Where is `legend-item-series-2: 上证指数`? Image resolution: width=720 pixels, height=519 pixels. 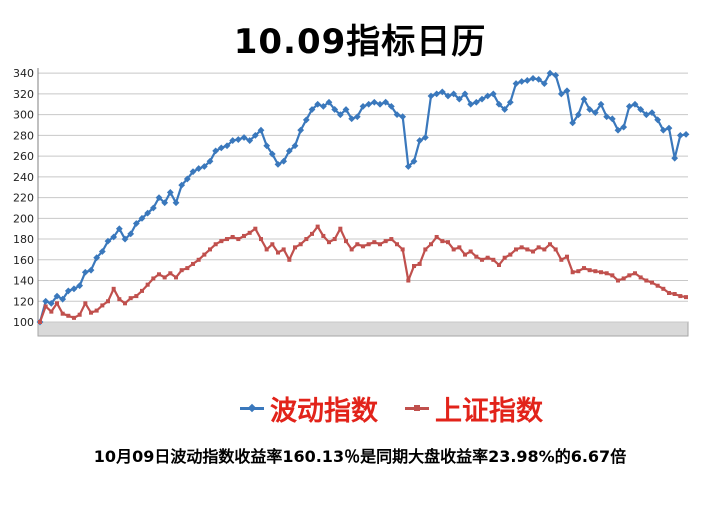 legend-item-series-2: 上证指数 is located at coordinates (474, 408).